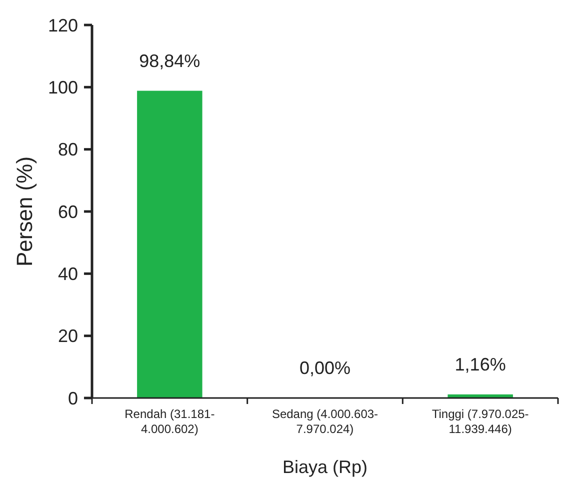 This screenshot has width=563, height=478. Describe the element at coordinates (68, 274) in the screenshot. I see `y-tick-label: 40` at that location.